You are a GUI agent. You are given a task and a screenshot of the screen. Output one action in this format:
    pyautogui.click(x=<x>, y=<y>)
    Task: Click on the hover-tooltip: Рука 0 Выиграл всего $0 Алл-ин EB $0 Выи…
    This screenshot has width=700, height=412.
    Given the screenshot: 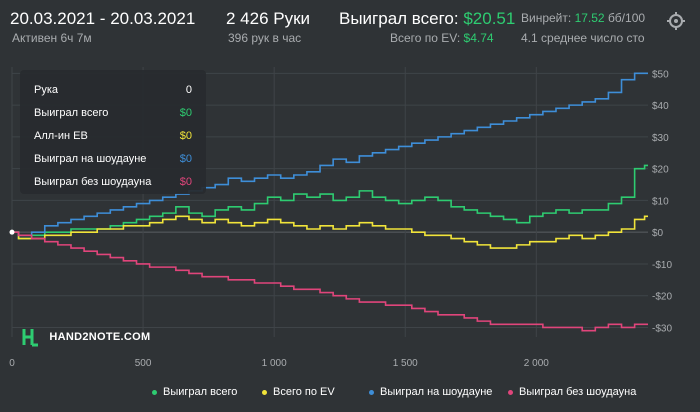 What is the action you would take?
    pyautogui.click(x=113, y=132)
    